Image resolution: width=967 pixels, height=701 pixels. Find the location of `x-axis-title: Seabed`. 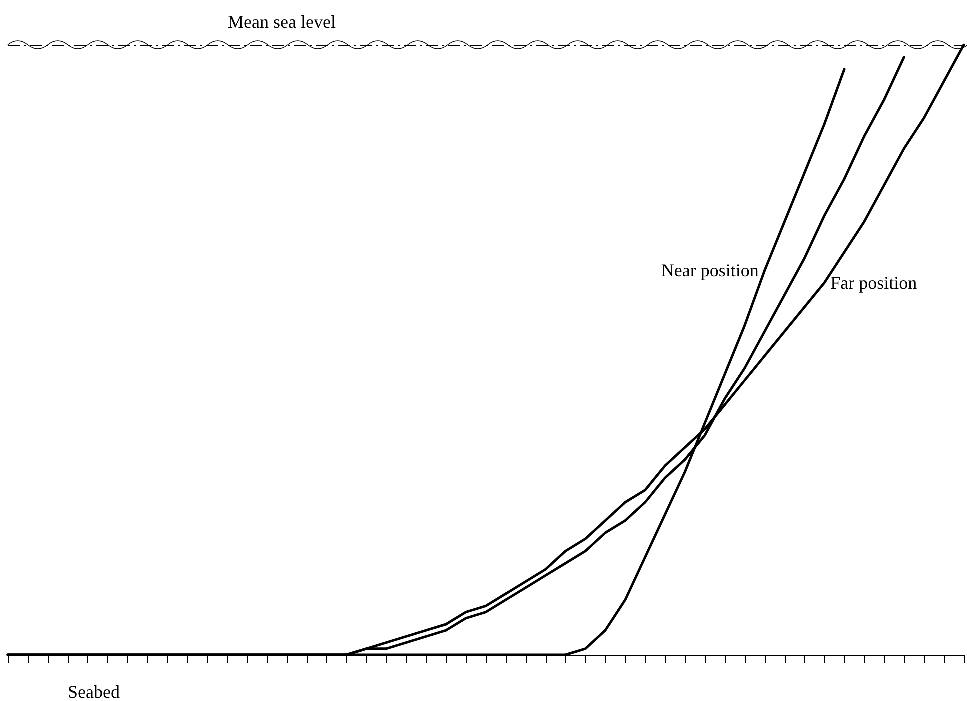

x-axis-title: Seabed is located at coordinates (94, 691).